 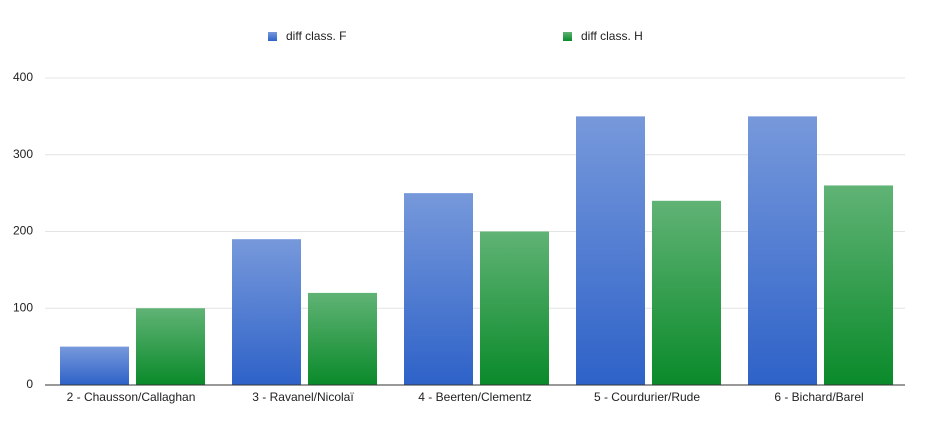 What do you see at coordinates (303, 397) in the screenshot?
I see `x-tick-label: 3 - Ravanel/Nicolaï` at bounding box center [303, 397].